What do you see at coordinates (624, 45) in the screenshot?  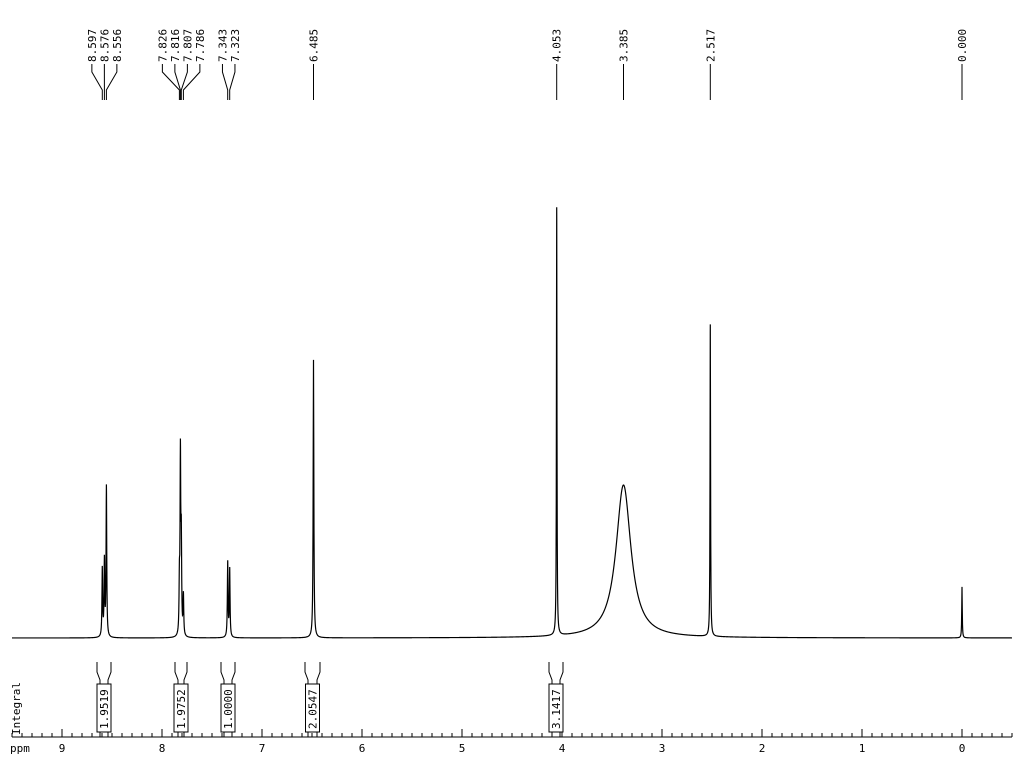 I see `peak-label: 3.385` at bounding box center [624, 45].